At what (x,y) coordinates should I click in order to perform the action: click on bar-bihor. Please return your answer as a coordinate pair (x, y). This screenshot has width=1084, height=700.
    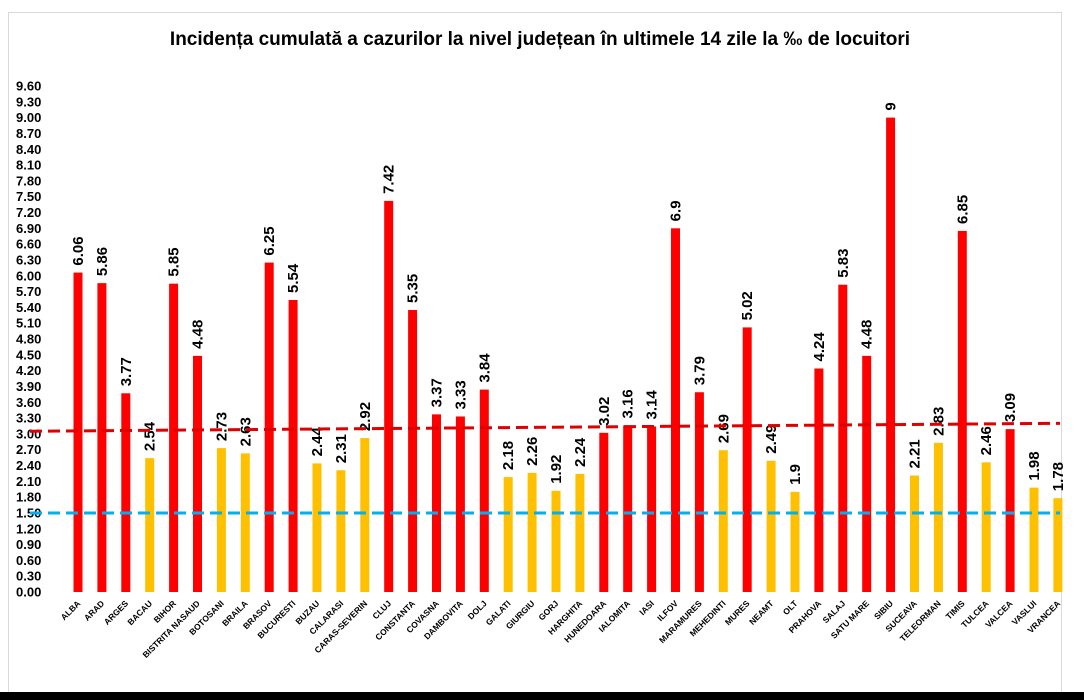
    Looking at the image, I should click on (174, 437).